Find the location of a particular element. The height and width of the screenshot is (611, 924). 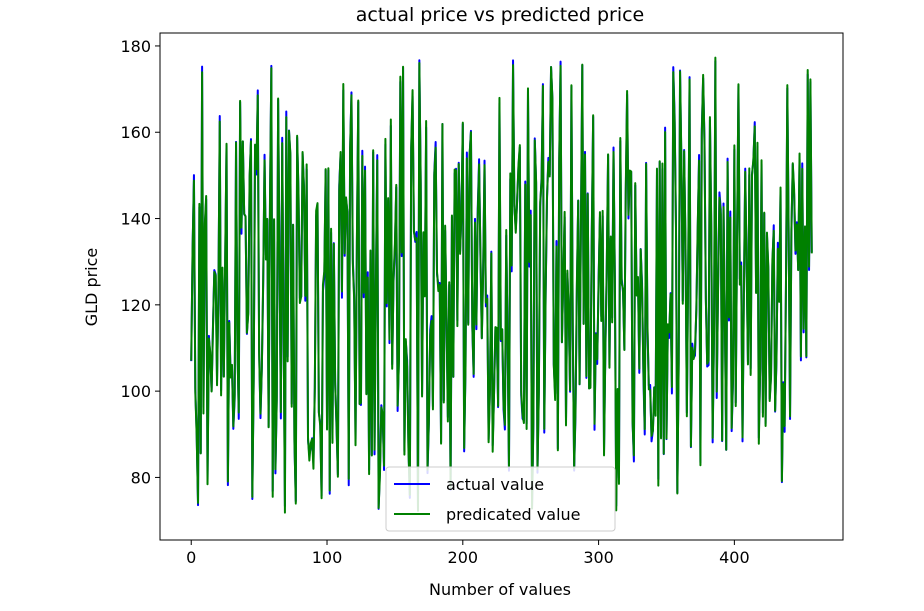

legend: actual value predicated value is located at coordinates (500, 499).